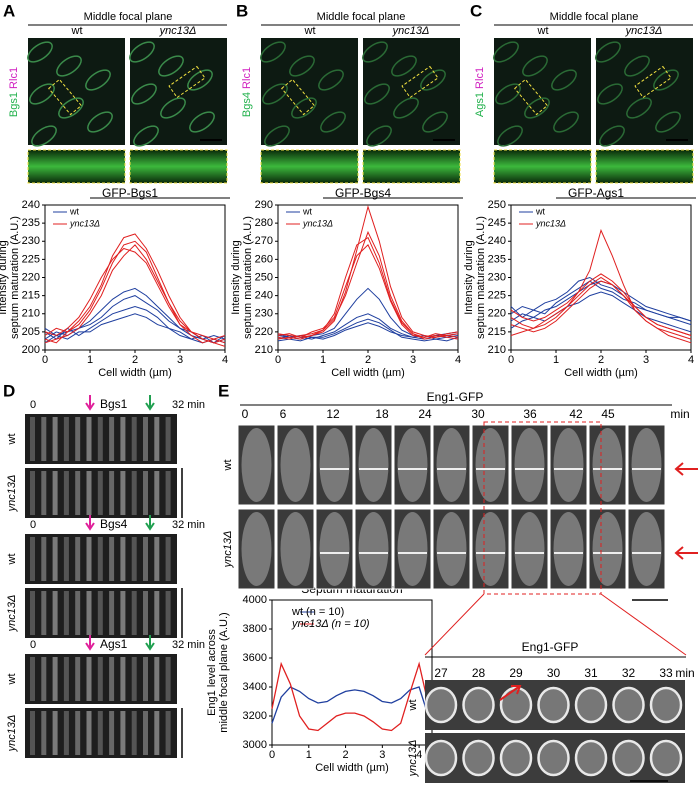 The width and height of the screenshot is (700, 785). What do you see at coordinates (684, 673) in the screenshot?
I see `time-unit: min` at bounding box center [684, 673].